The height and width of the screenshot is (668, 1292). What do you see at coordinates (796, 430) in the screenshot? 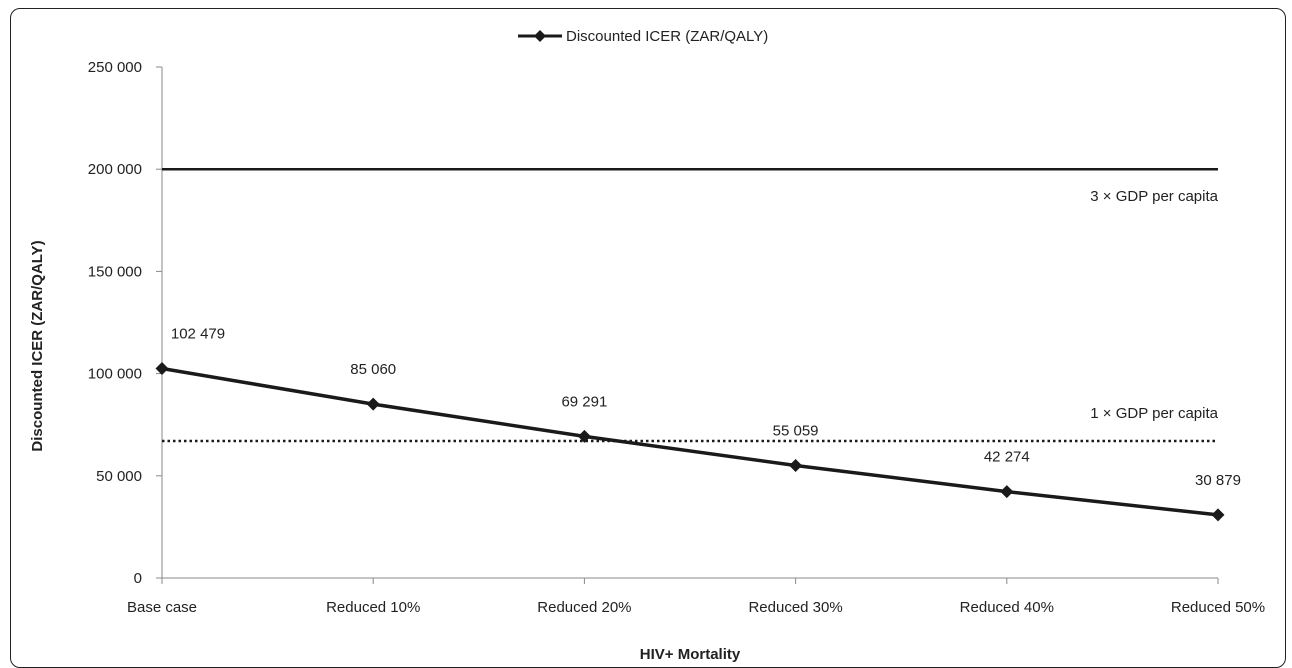
I see `data-label: 55 059` at bounding box center [796, 430].